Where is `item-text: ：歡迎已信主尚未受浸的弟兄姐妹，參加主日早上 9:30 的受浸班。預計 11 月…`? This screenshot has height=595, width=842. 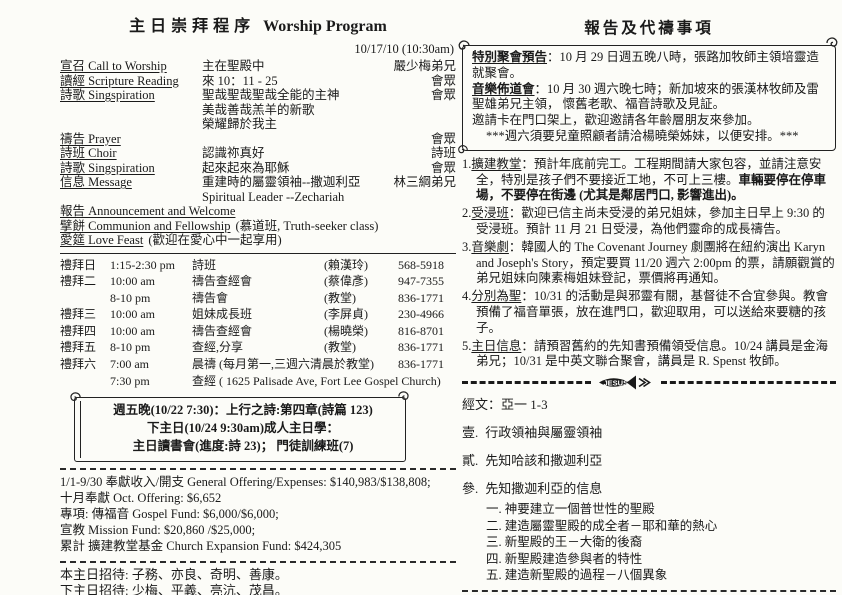 item-text: ：歡迎已信主尚未受浸的弟兄姐妹，參加主日早上 9:30 的受浸班。預計 11 月… is located at coordinates (650, 221).